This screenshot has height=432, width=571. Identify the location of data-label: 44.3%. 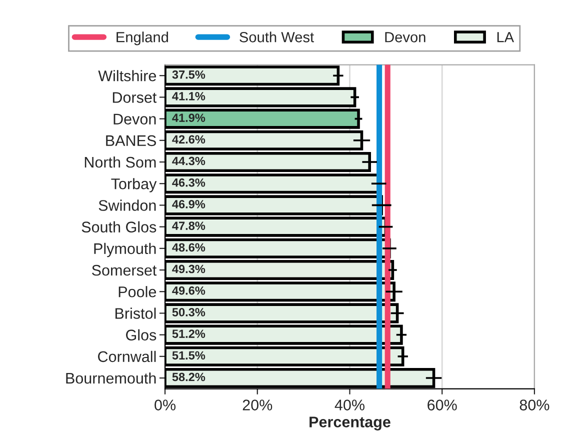
(189, 161).